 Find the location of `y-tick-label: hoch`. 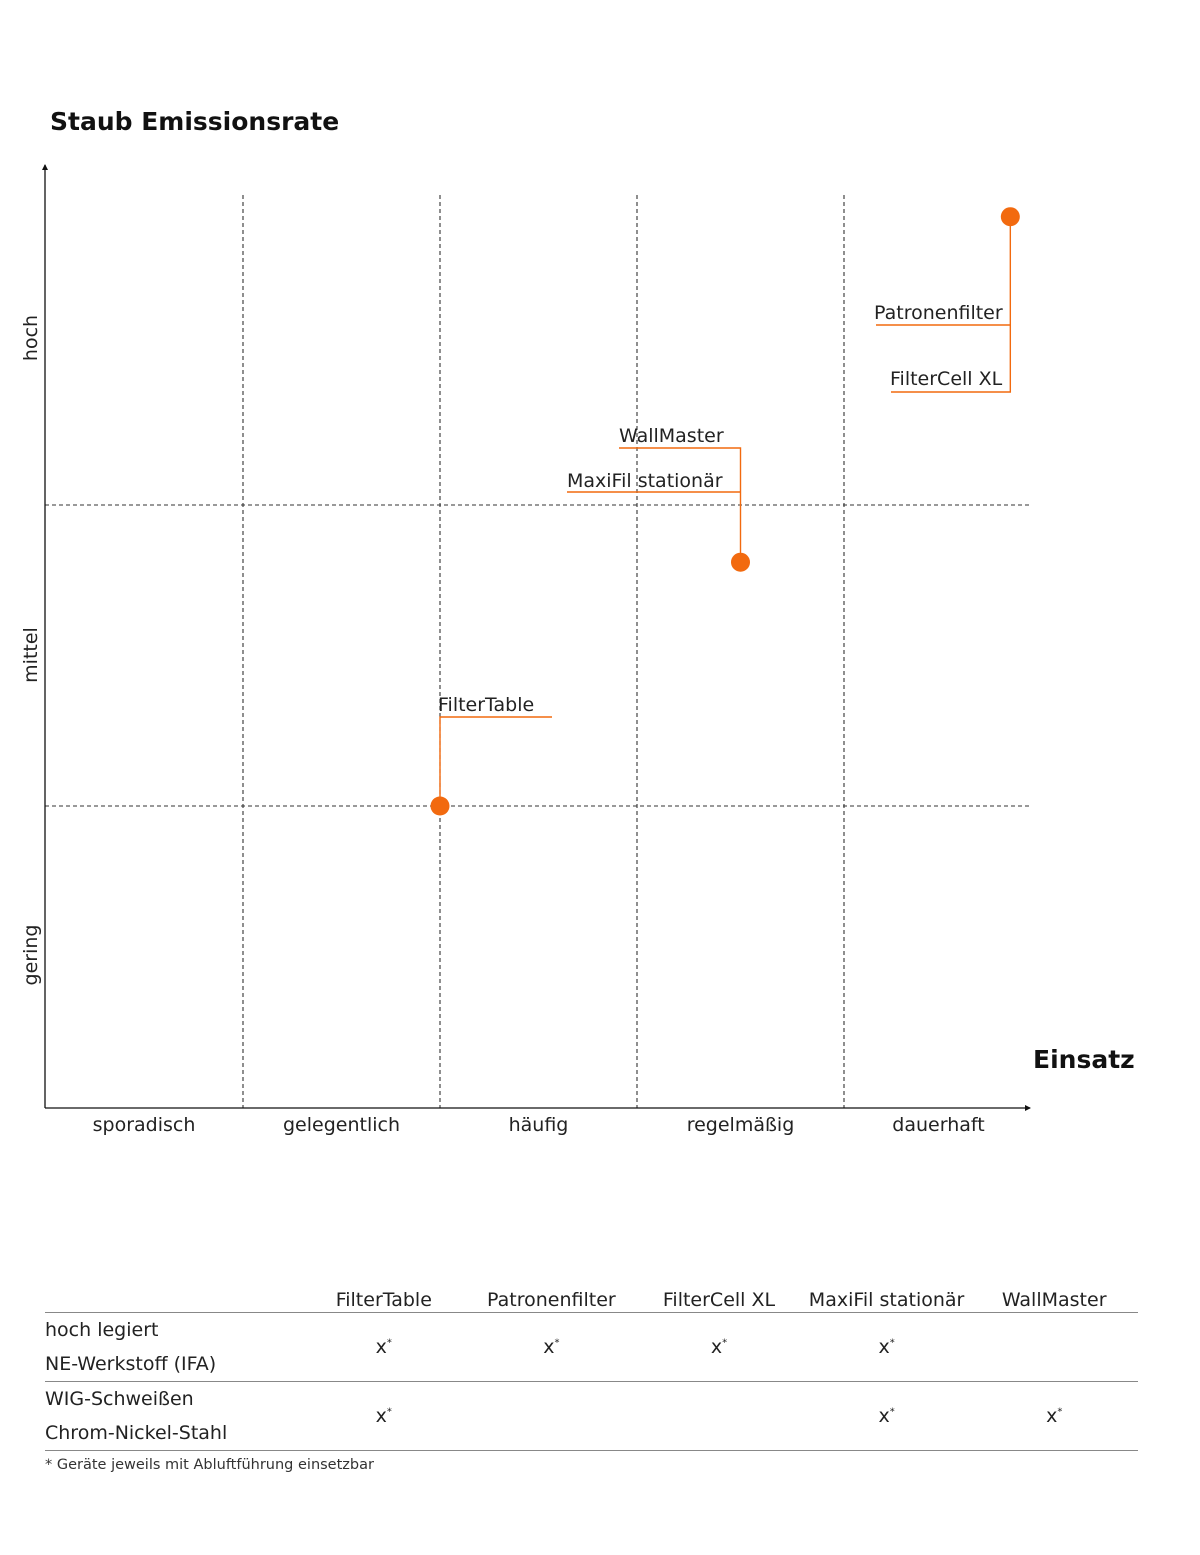

y-tick-label: hoch is located at coordinates (31, 338).